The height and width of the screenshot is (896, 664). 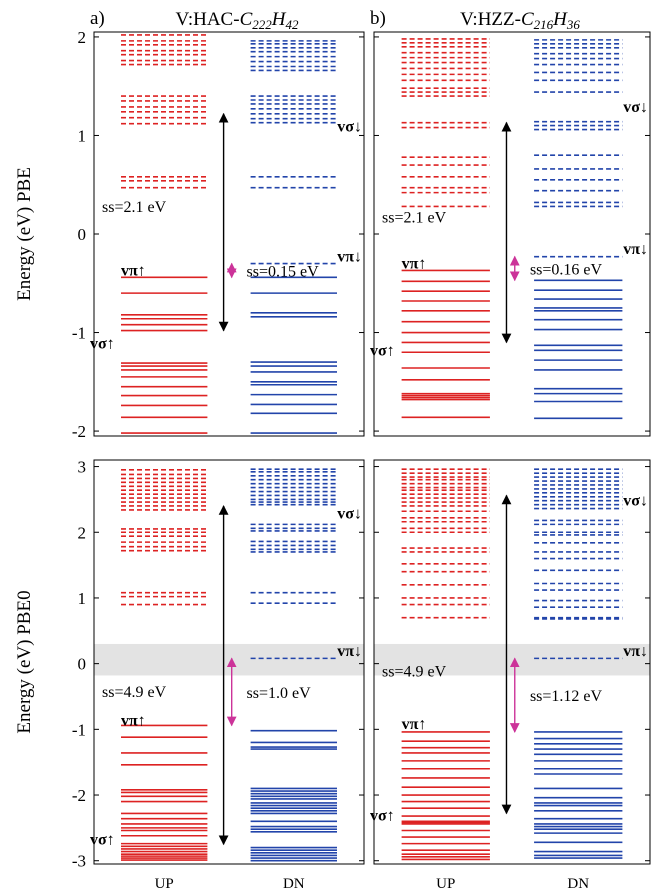 I want to click on y-axis-label: Energy (eV) PBE, so click(x=24, y=234).